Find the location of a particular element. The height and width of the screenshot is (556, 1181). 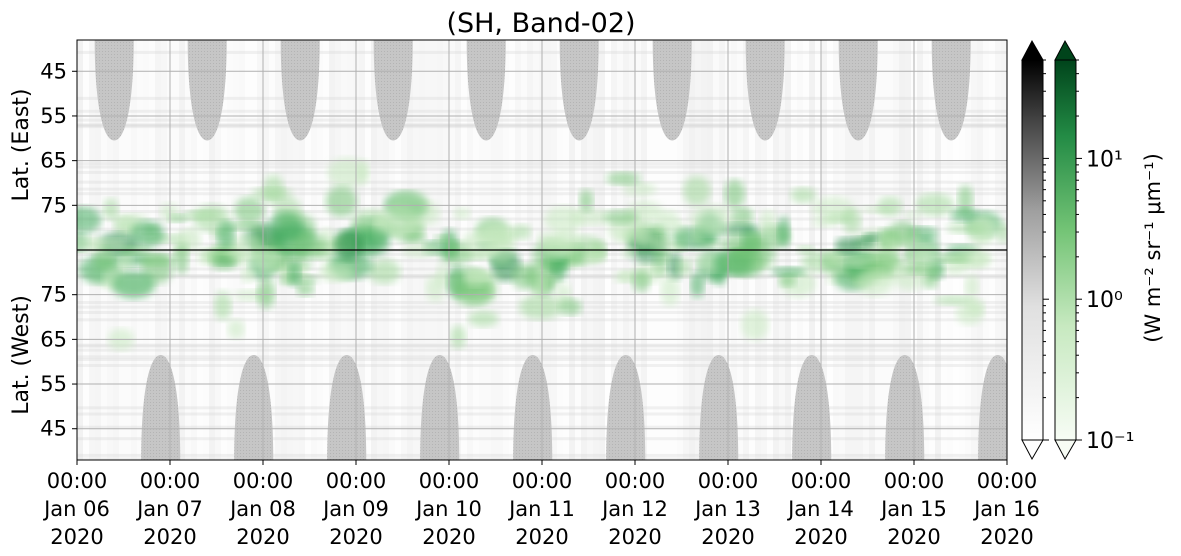

ylabel-top: Lat. (East) is located at coordinates (21, 145).